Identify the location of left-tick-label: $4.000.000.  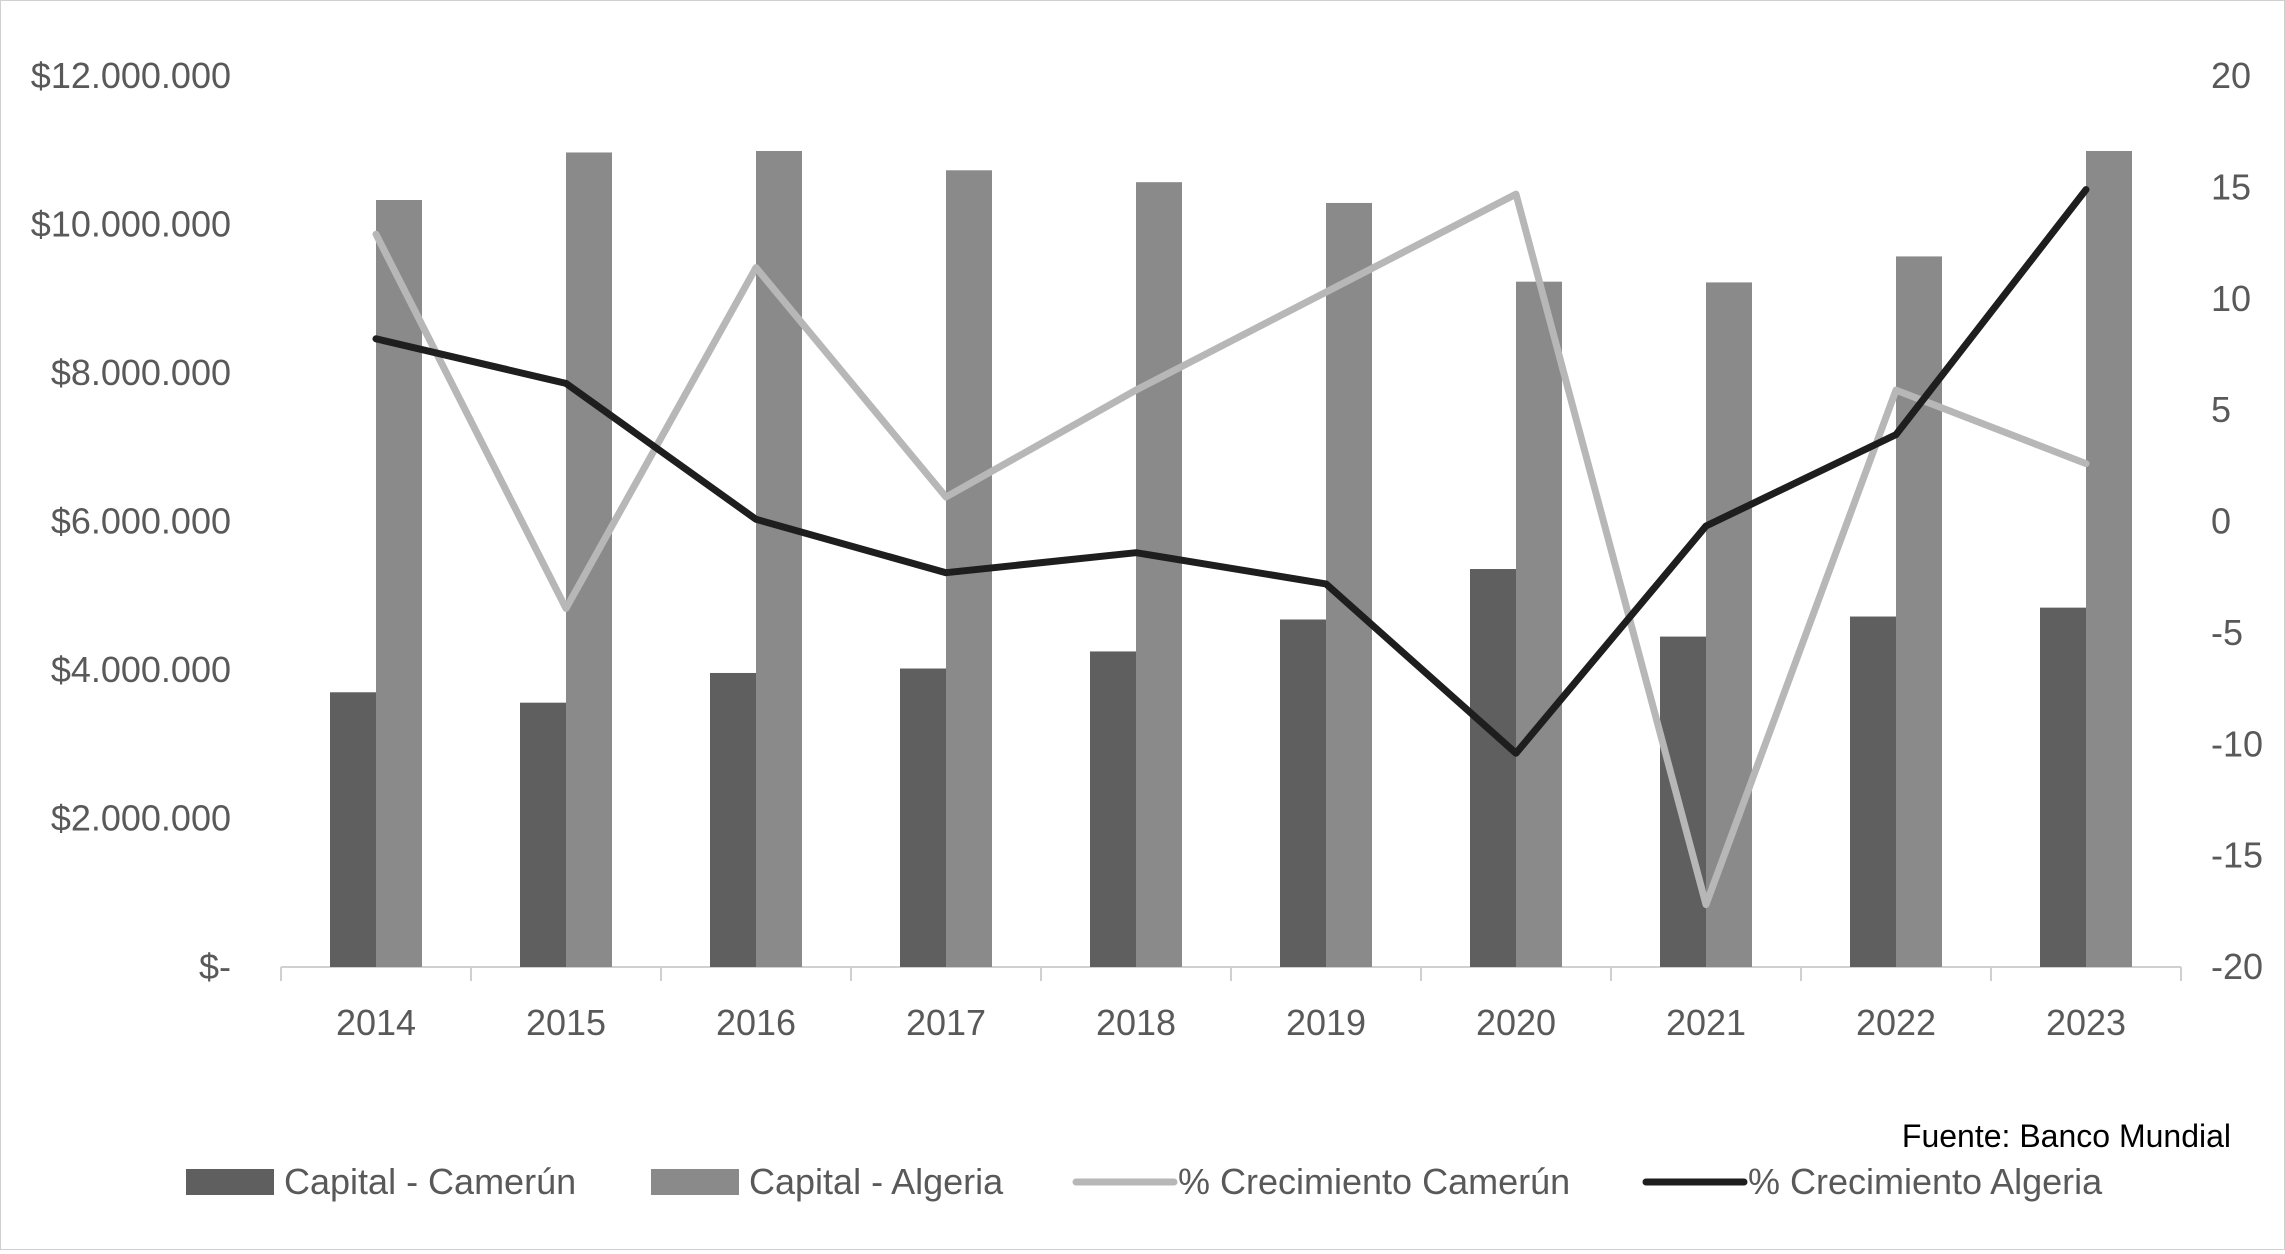
(141, 669).